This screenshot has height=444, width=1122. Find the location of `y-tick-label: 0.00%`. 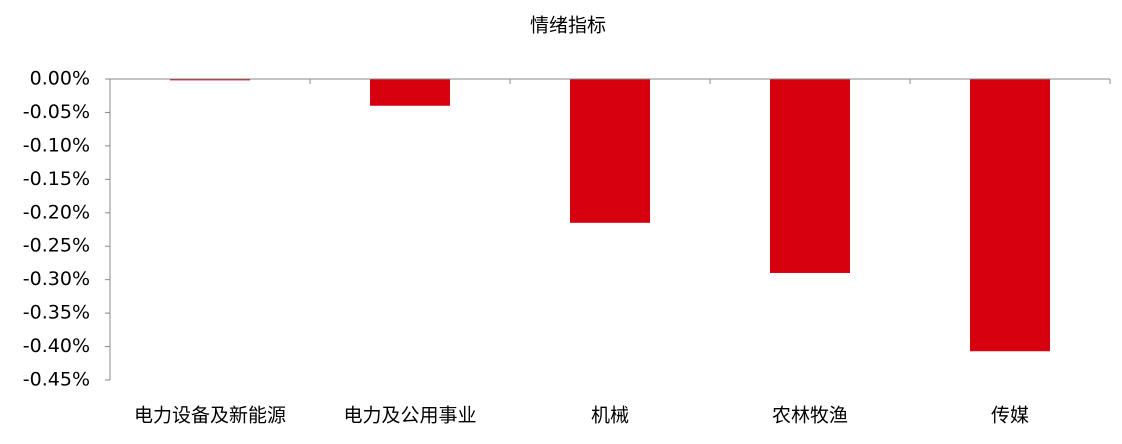

y-tick-label: 0.00% is located at coordinates (60, 79).